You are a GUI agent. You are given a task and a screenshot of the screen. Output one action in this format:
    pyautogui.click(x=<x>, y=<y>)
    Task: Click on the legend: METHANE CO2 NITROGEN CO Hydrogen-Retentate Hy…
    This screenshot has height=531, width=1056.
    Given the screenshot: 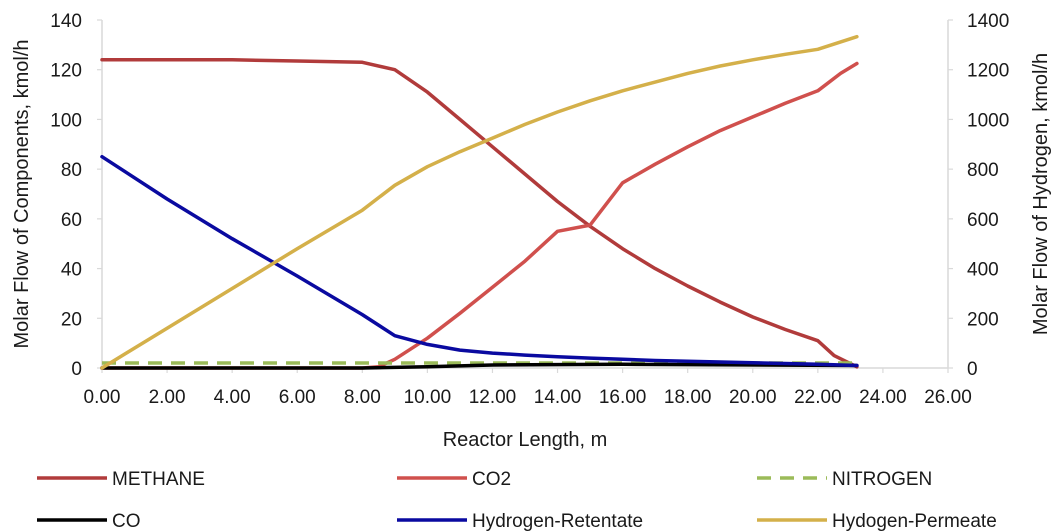 What is the action you would take?
    pyautogui.click(x=517, y=500)
    